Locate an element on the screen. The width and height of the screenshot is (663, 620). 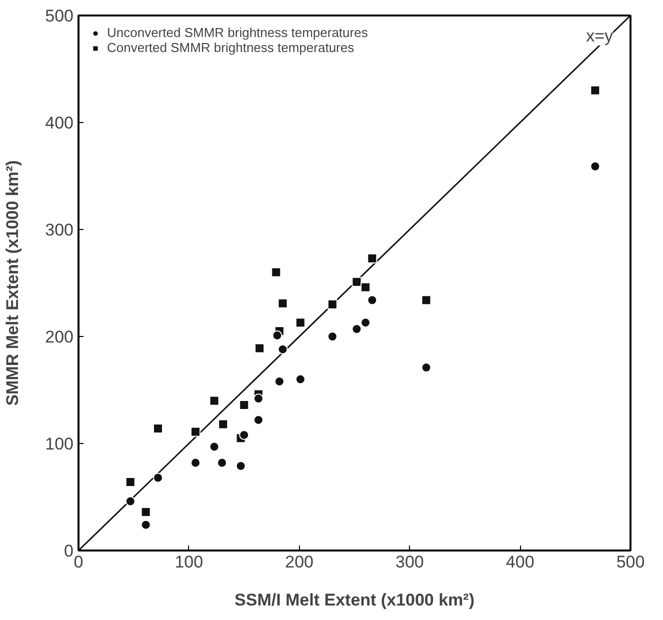
legend-label: Converted SMMR brightness temperatures is located at coordinates (230, 47).